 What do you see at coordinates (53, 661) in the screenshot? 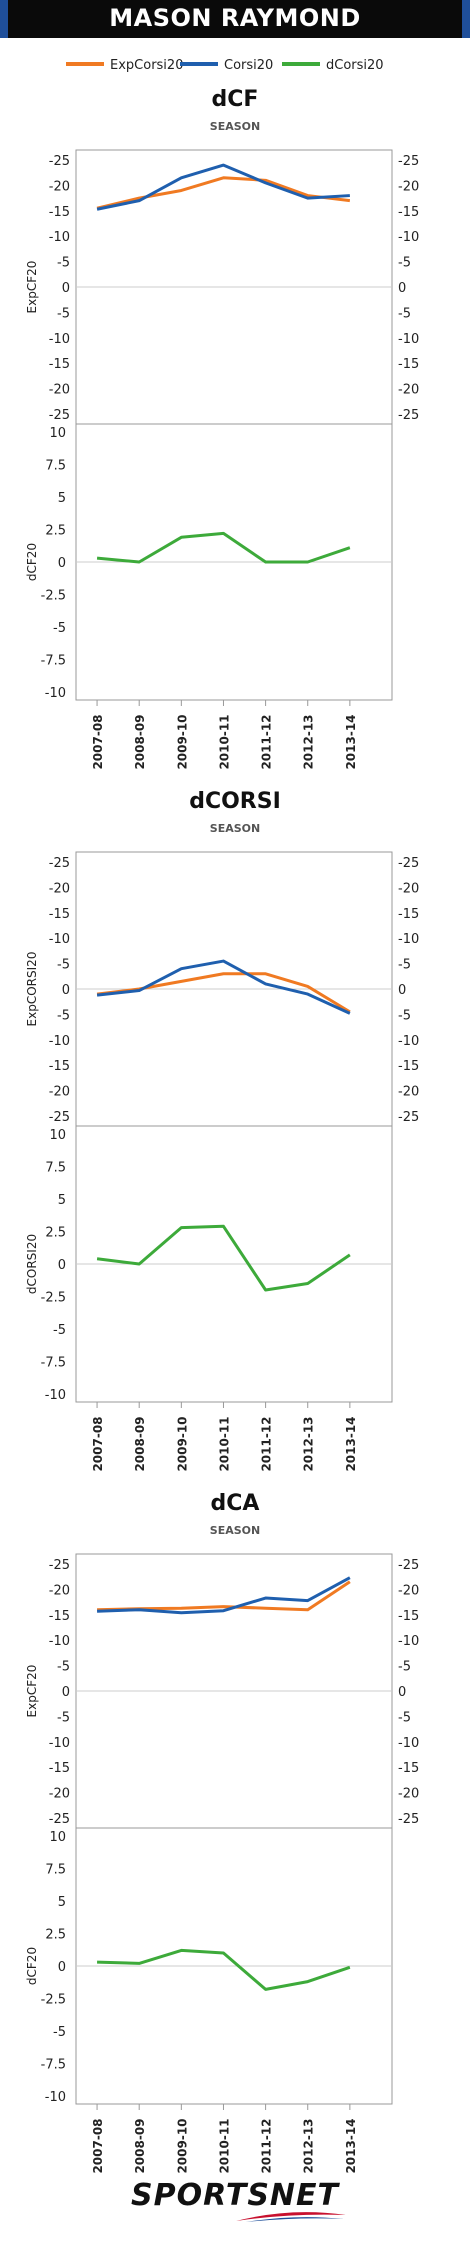
I see `bottom-ytick: -7.5` at bounding box center [53, 661].